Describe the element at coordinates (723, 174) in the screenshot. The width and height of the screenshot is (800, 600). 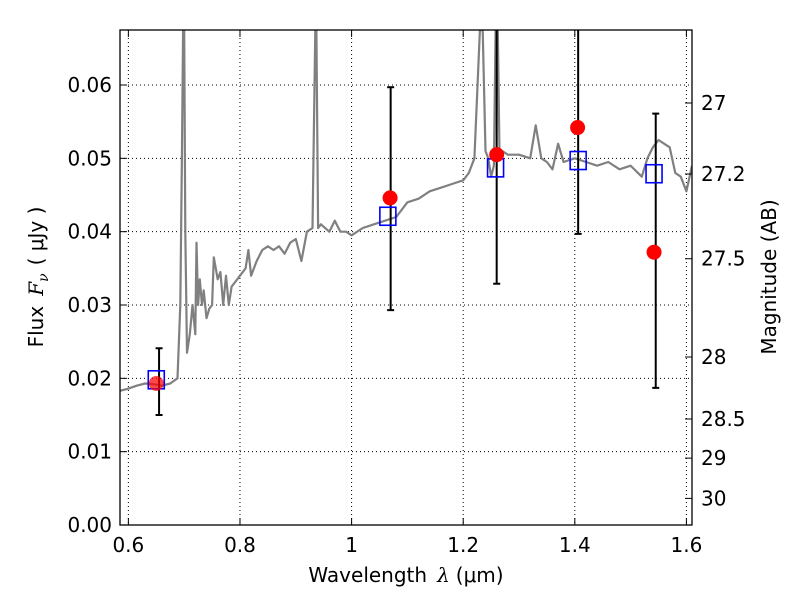
I see `right-tick-label: 27.2` at that location.